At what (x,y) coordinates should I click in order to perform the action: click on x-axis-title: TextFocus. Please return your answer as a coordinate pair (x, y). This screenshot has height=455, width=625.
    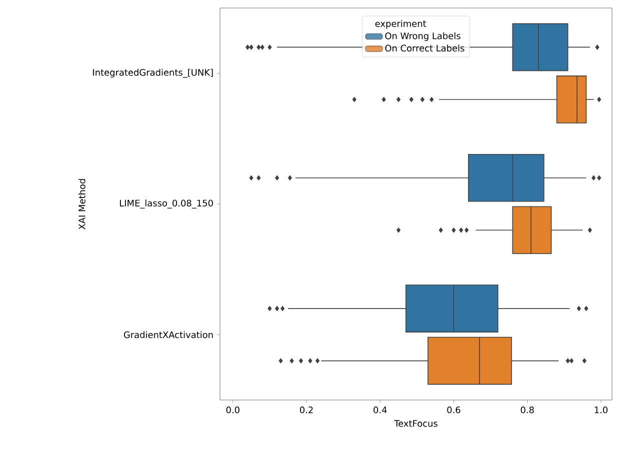
    Looking at the image, I should click on (416, 423).